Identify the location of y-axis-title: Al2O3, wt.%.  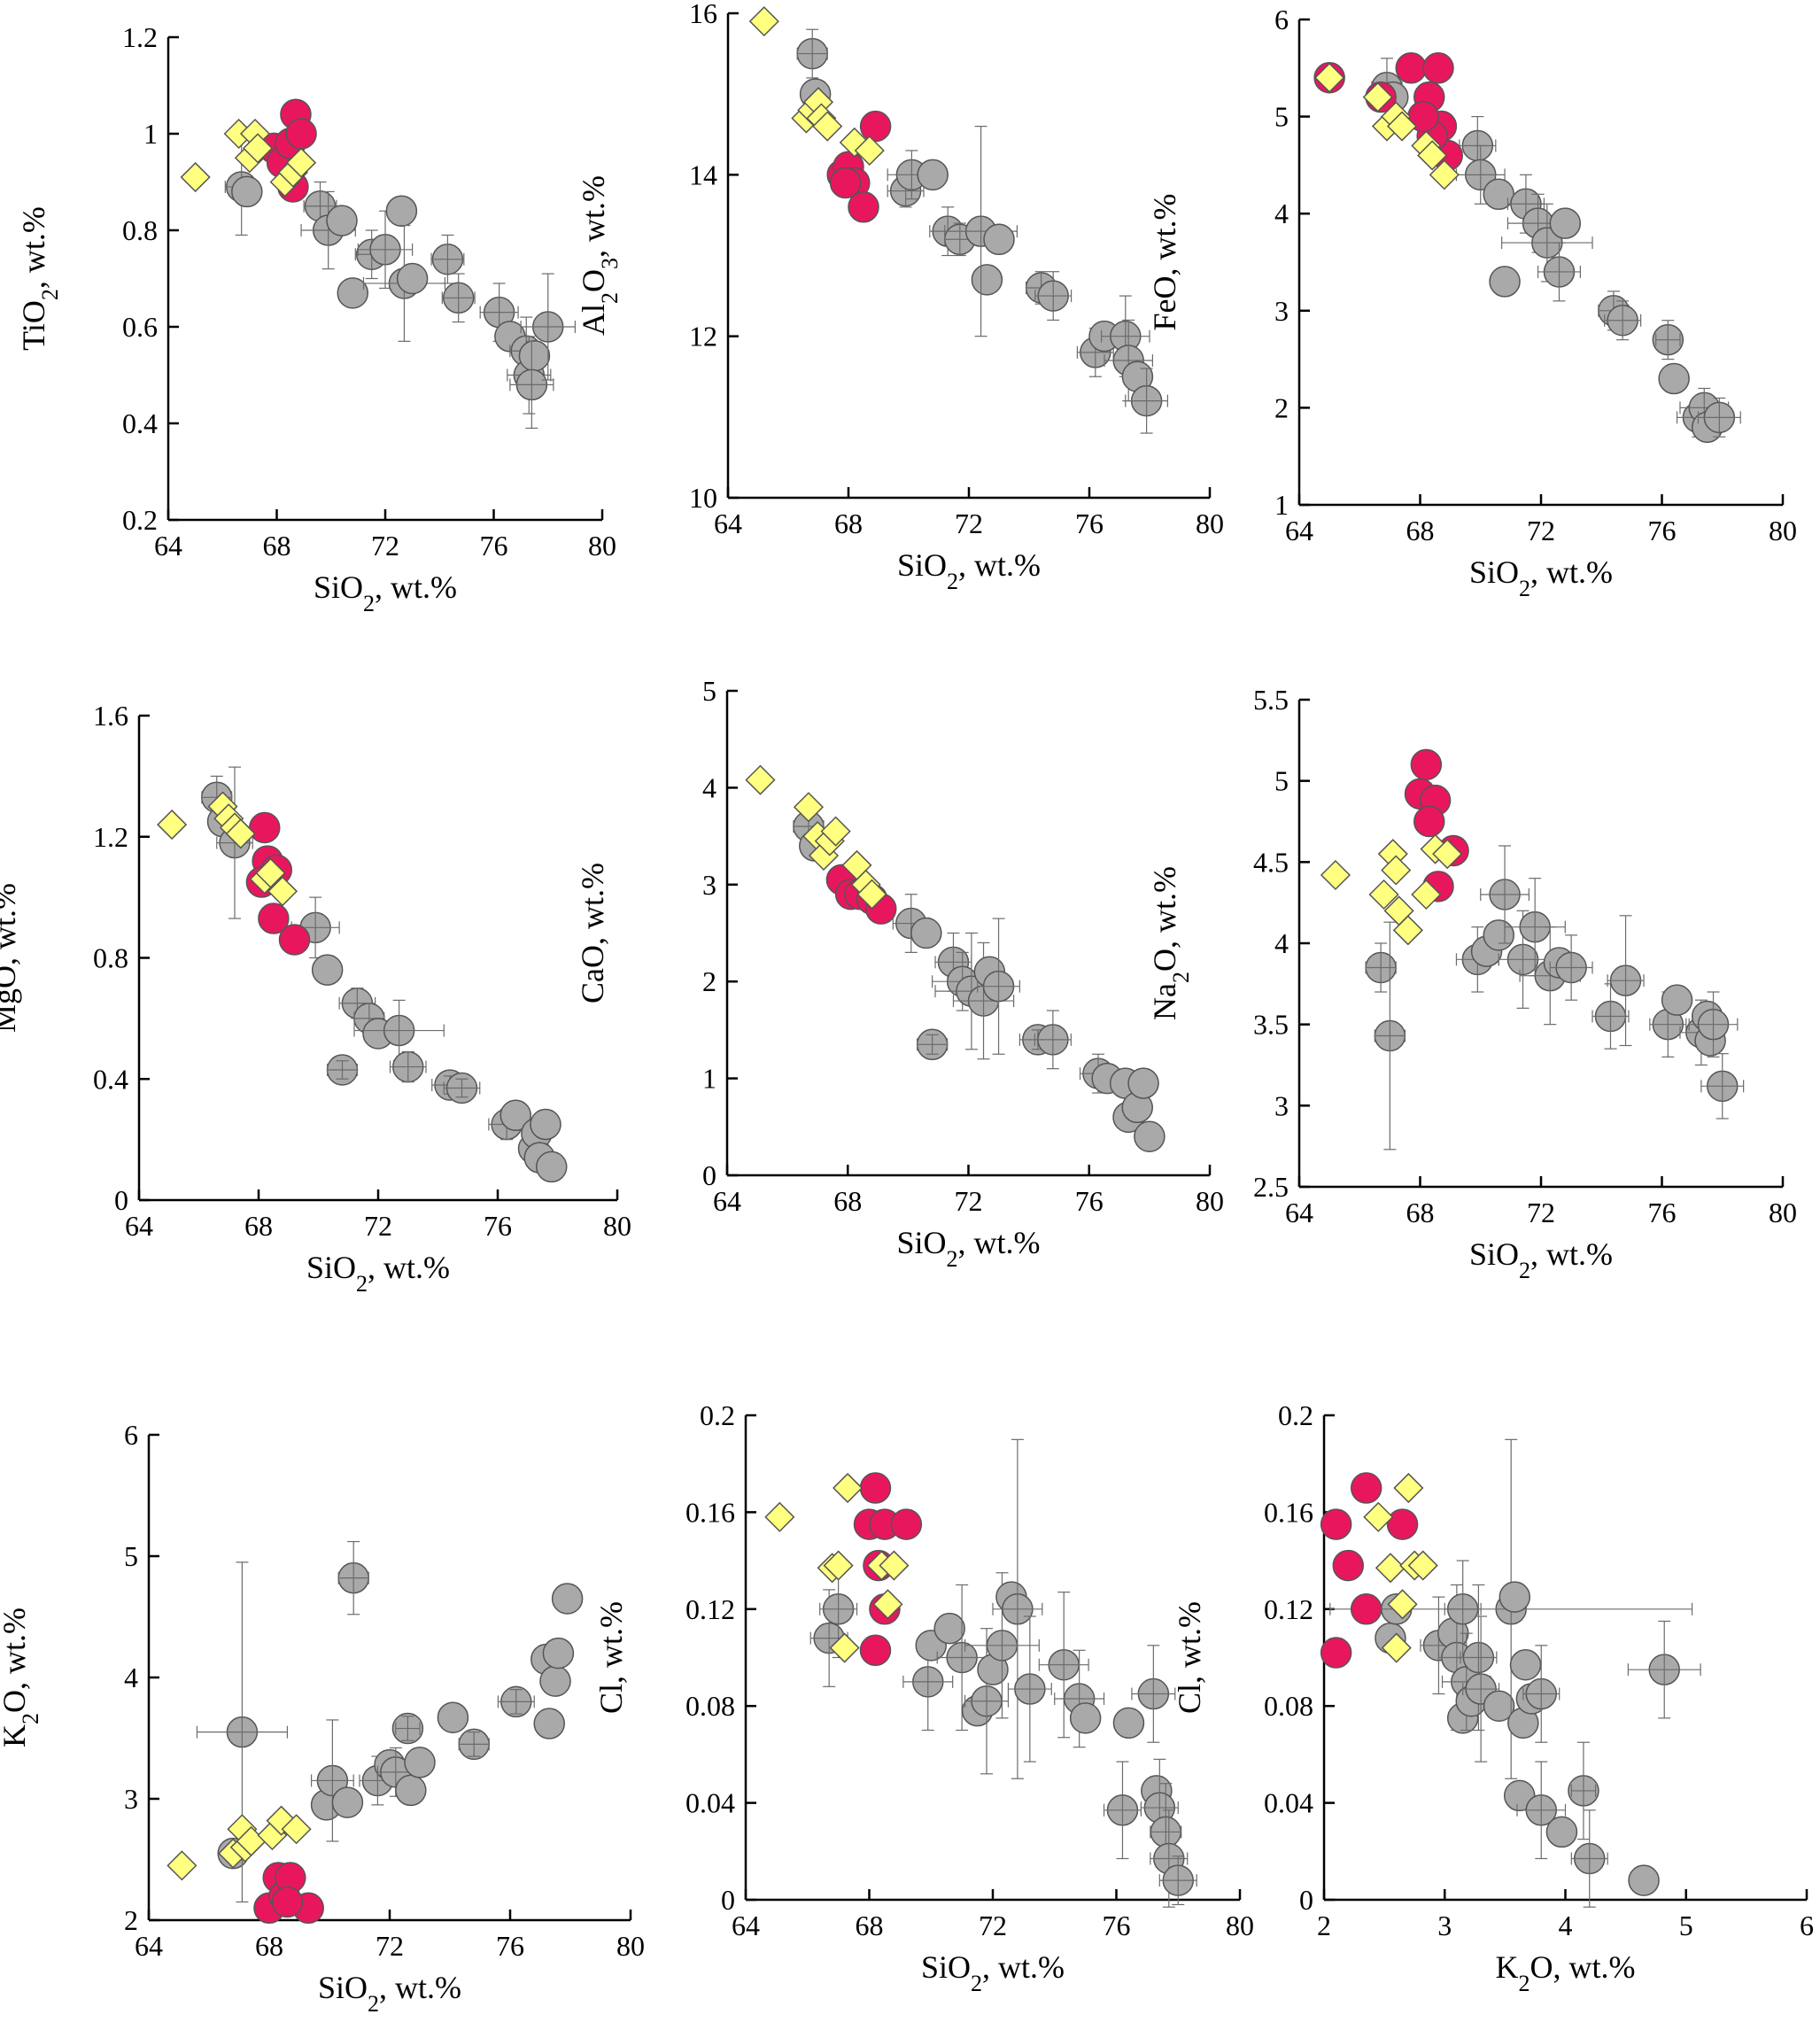
(599, 255).